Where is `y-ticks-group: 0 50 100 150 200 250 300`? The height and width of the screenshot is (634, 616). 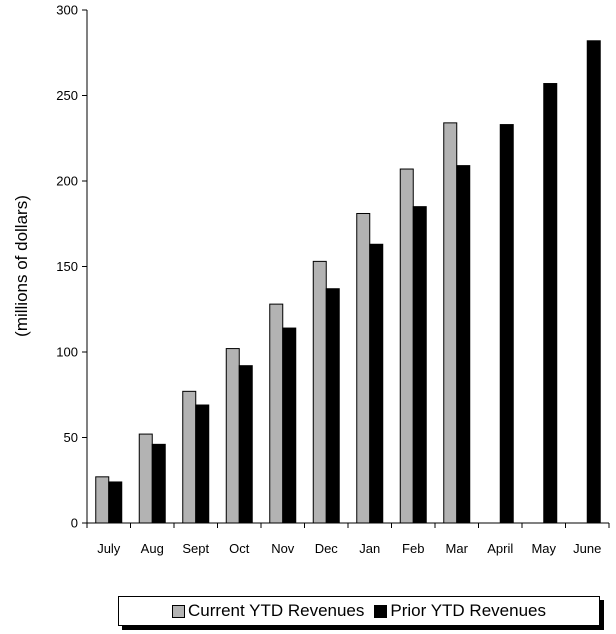
y-ticks-group: 0 50 100 150 200 250 300 is located at coordinates (71, 267).